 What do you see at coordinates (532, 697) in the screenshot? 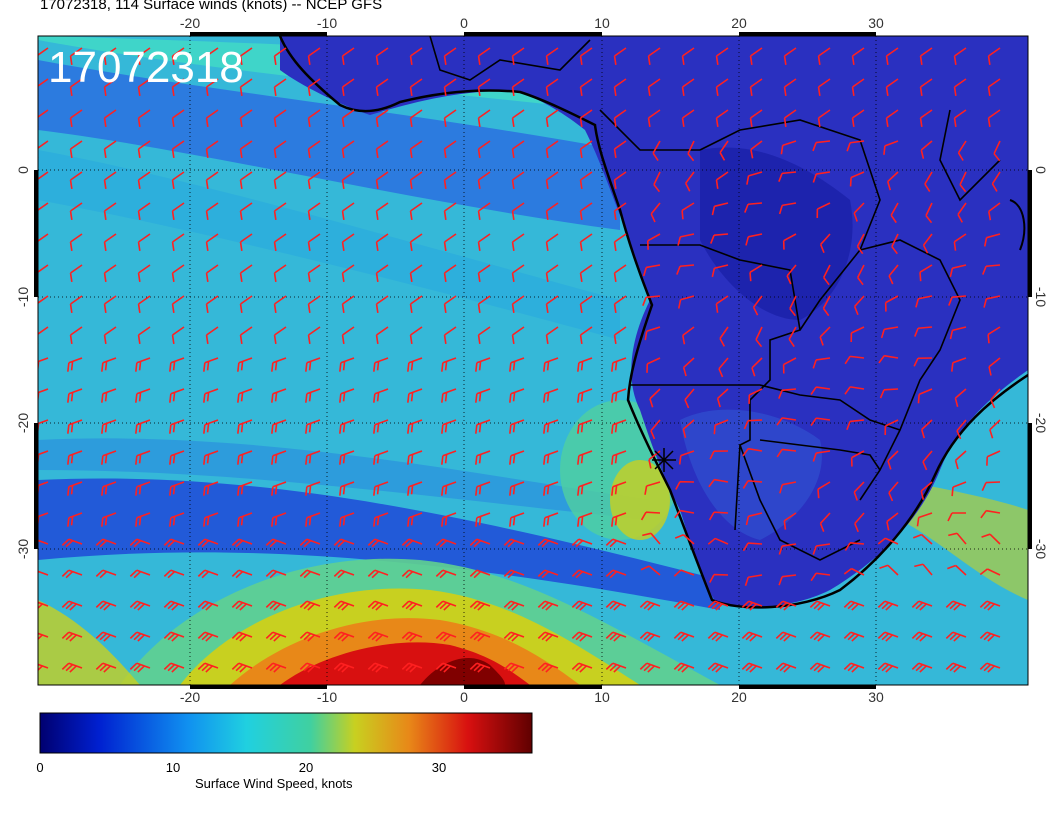
I see `bottom-lon-labels: -20 -10 0 10 20 30` at bounding box center [532, 697].